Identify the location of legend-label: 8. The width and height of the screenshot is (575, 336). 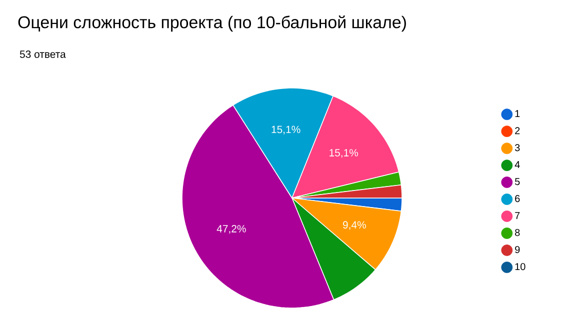
(517, 232).